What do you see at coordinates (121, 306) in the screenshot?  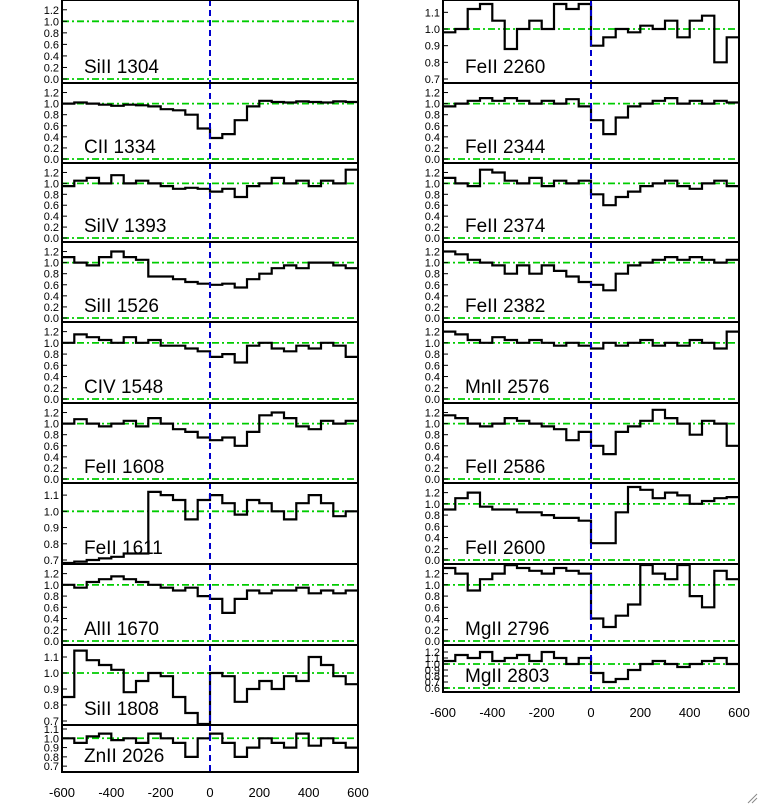 I see `ion-label: SiII 1526` at bounding box center [121, 306].